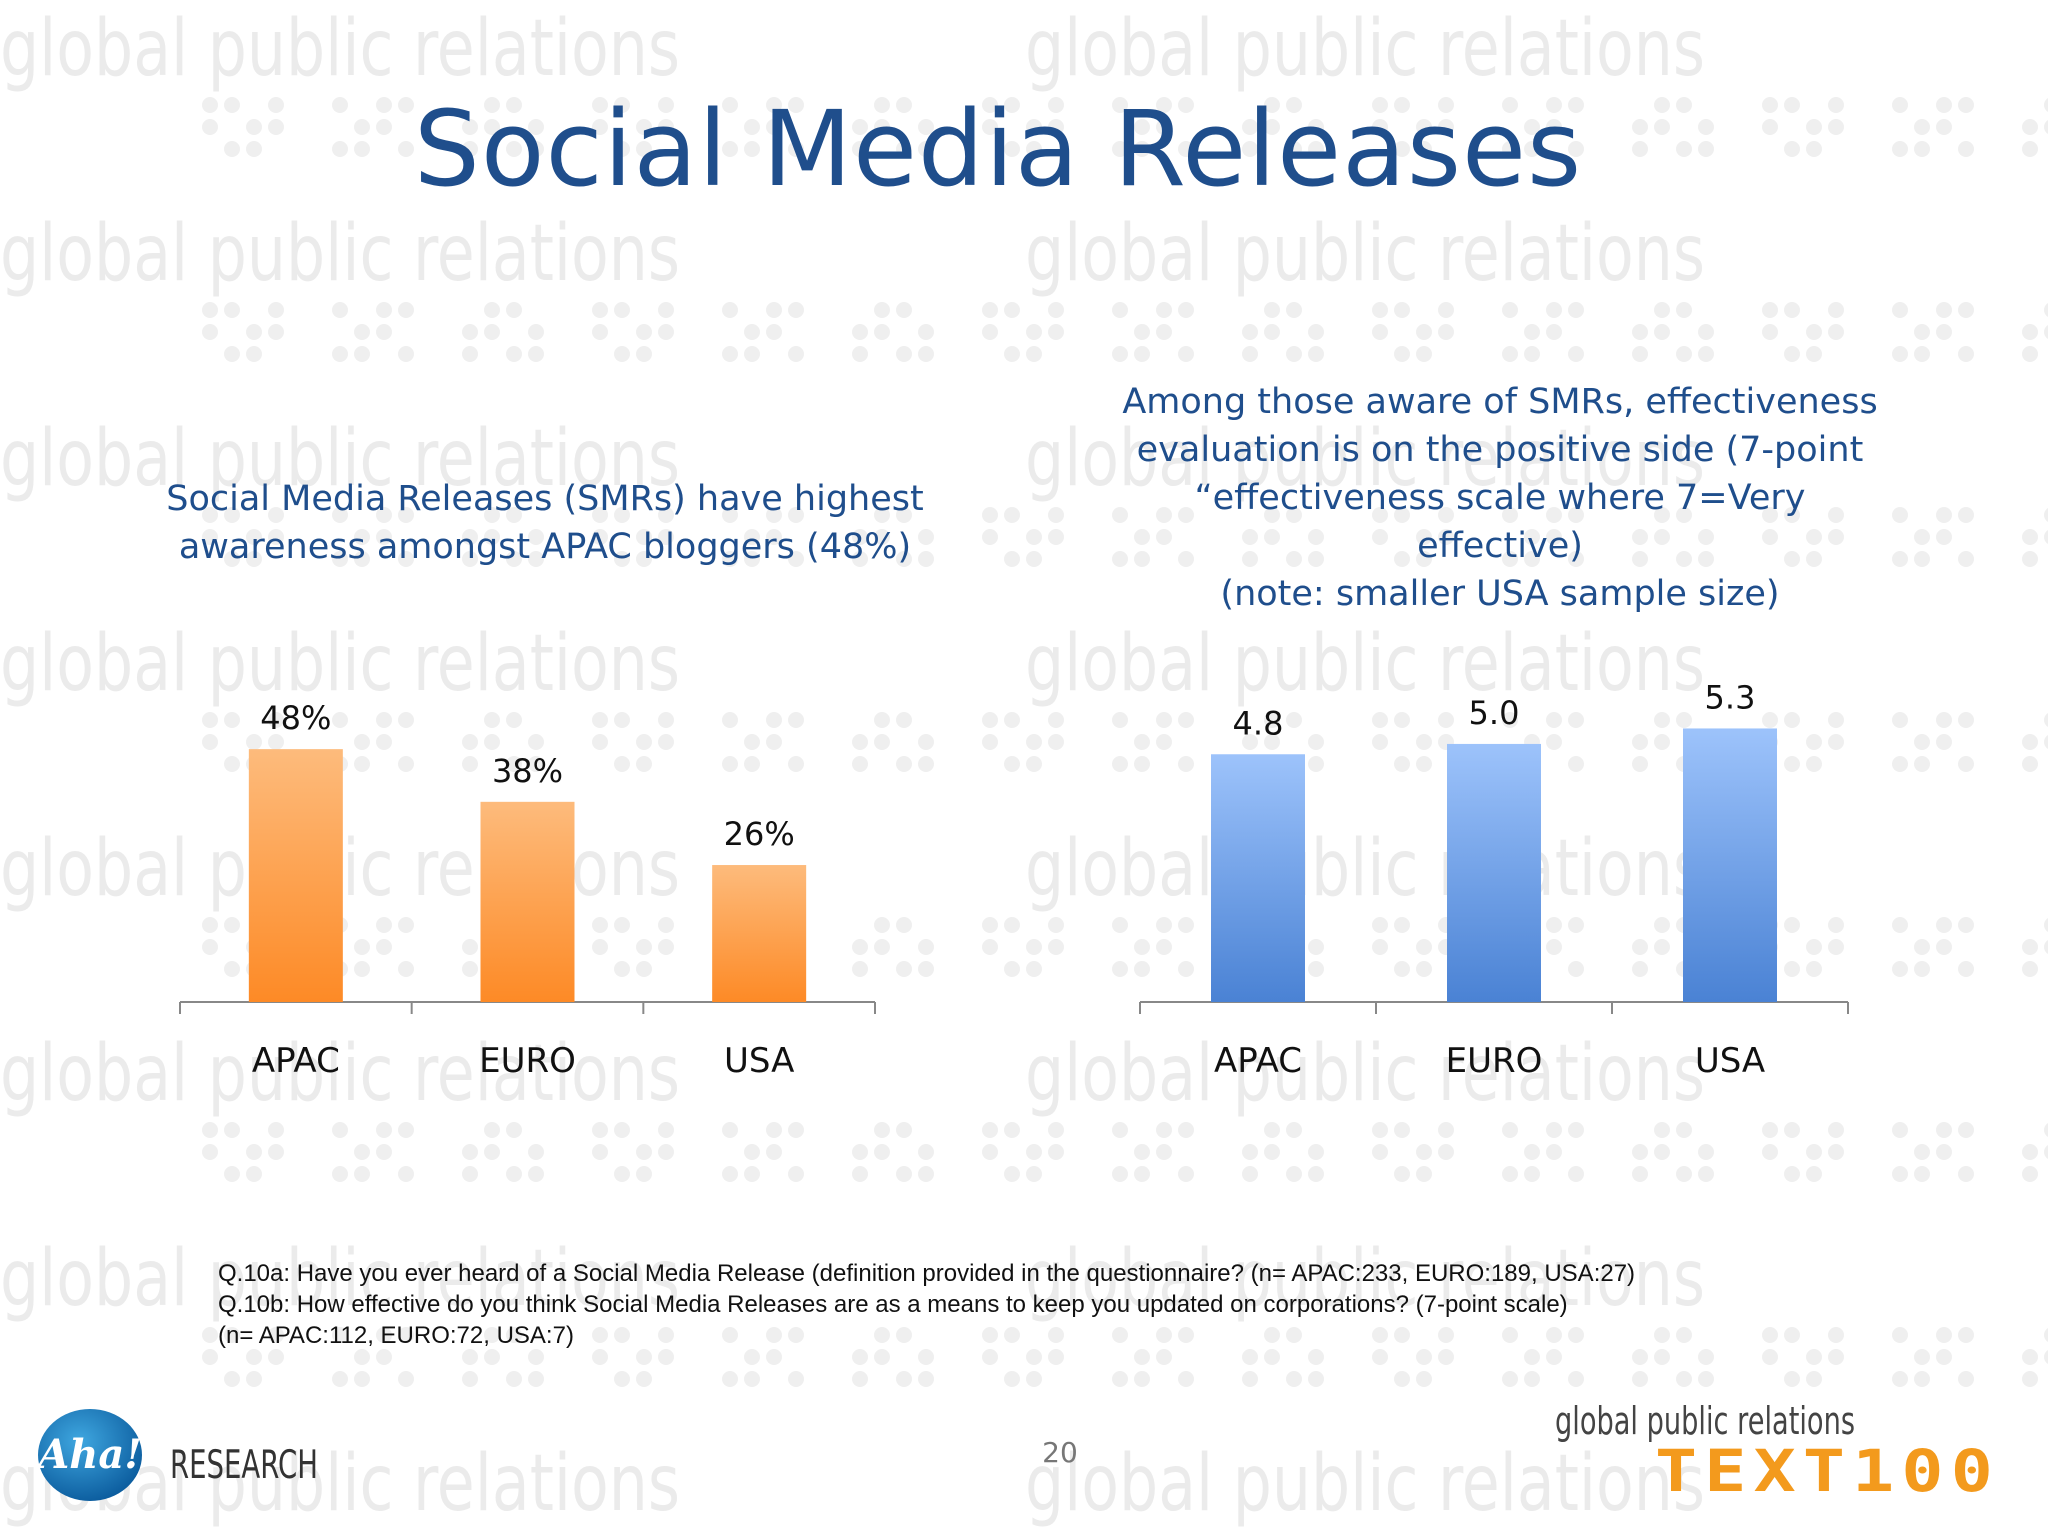  Describe the element at coordinates (396, 1335) in the screenshot. I see `footnote-sample-size: (n= APAC:112, EURO:72, USA:7)` at that location.